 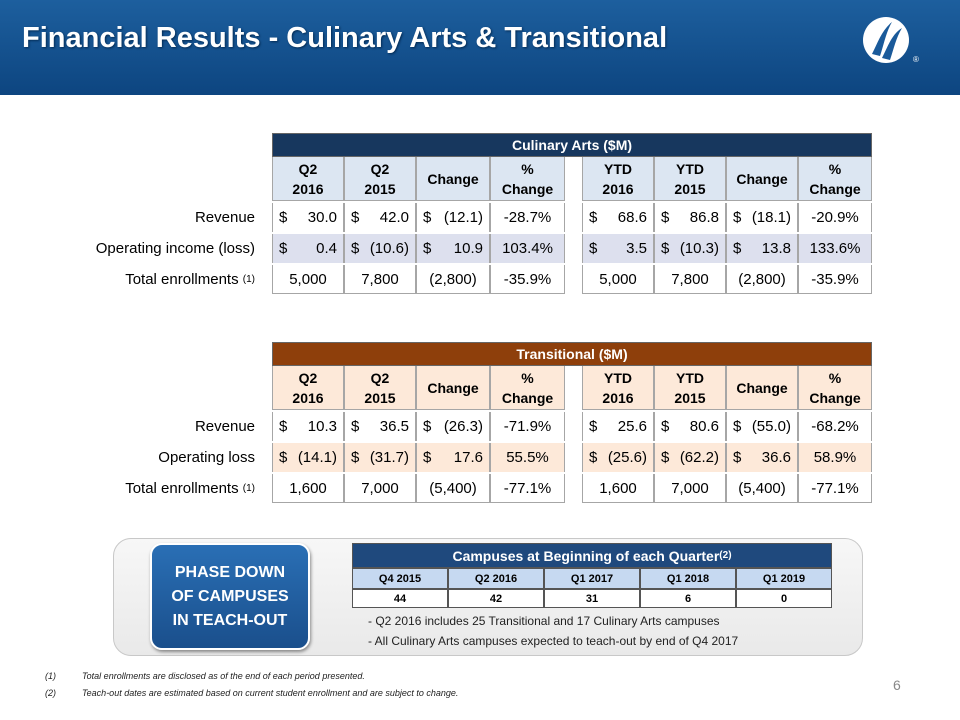 I want to click on cell-text: (2,800), so click(x=453, y=279).